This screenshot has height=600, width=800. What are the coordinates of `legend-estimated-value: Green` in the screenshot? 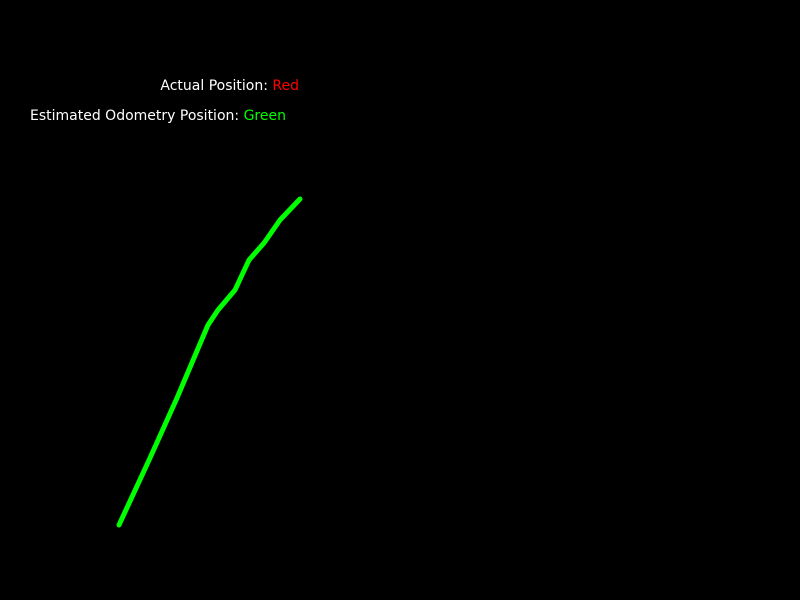 It's located at (264, 116).